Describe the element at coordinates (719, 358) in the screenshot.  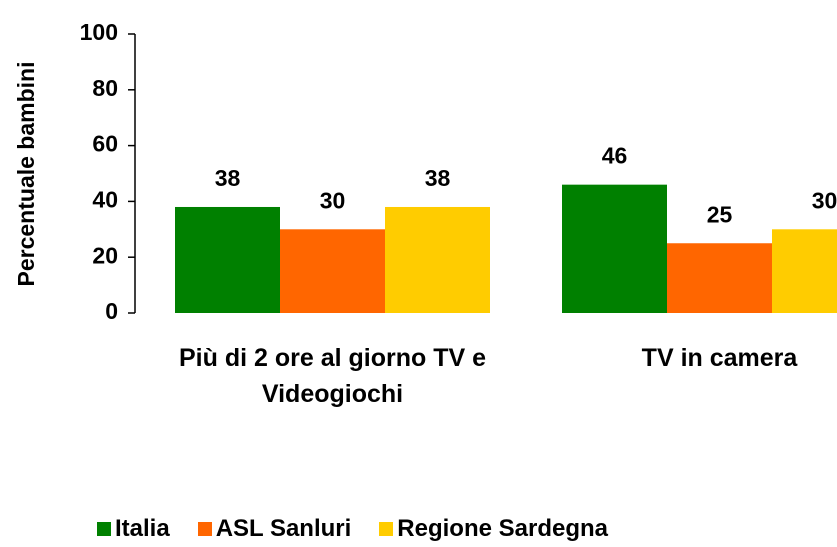
I see `x-tick-label: TV in camera` at that location.